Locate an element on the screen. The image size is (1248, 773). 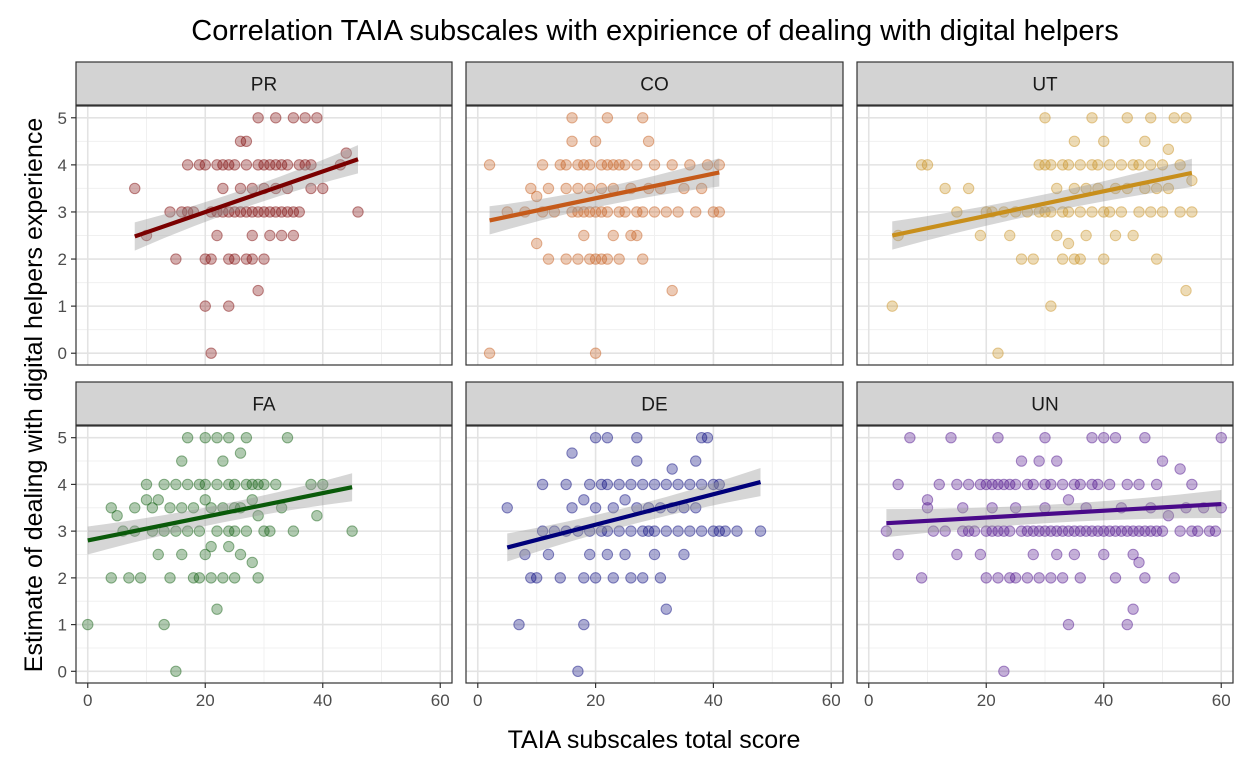
y-tick-label: 4 is located at coordinates (62, 165).